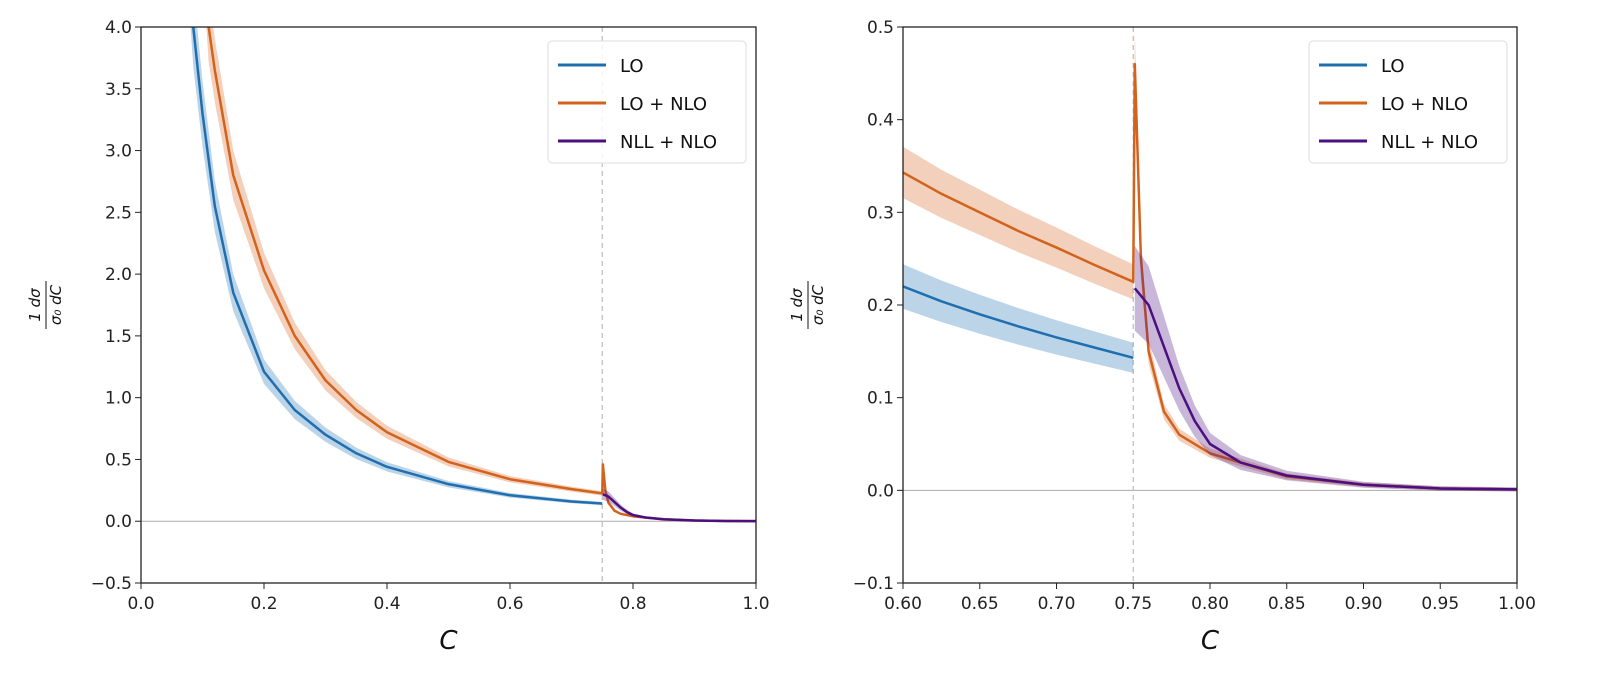  What do you see at coordinates (1517, 604) in the screenshot?
I see `x-tick-label: 1.00` at bounding box center [1517, 604].